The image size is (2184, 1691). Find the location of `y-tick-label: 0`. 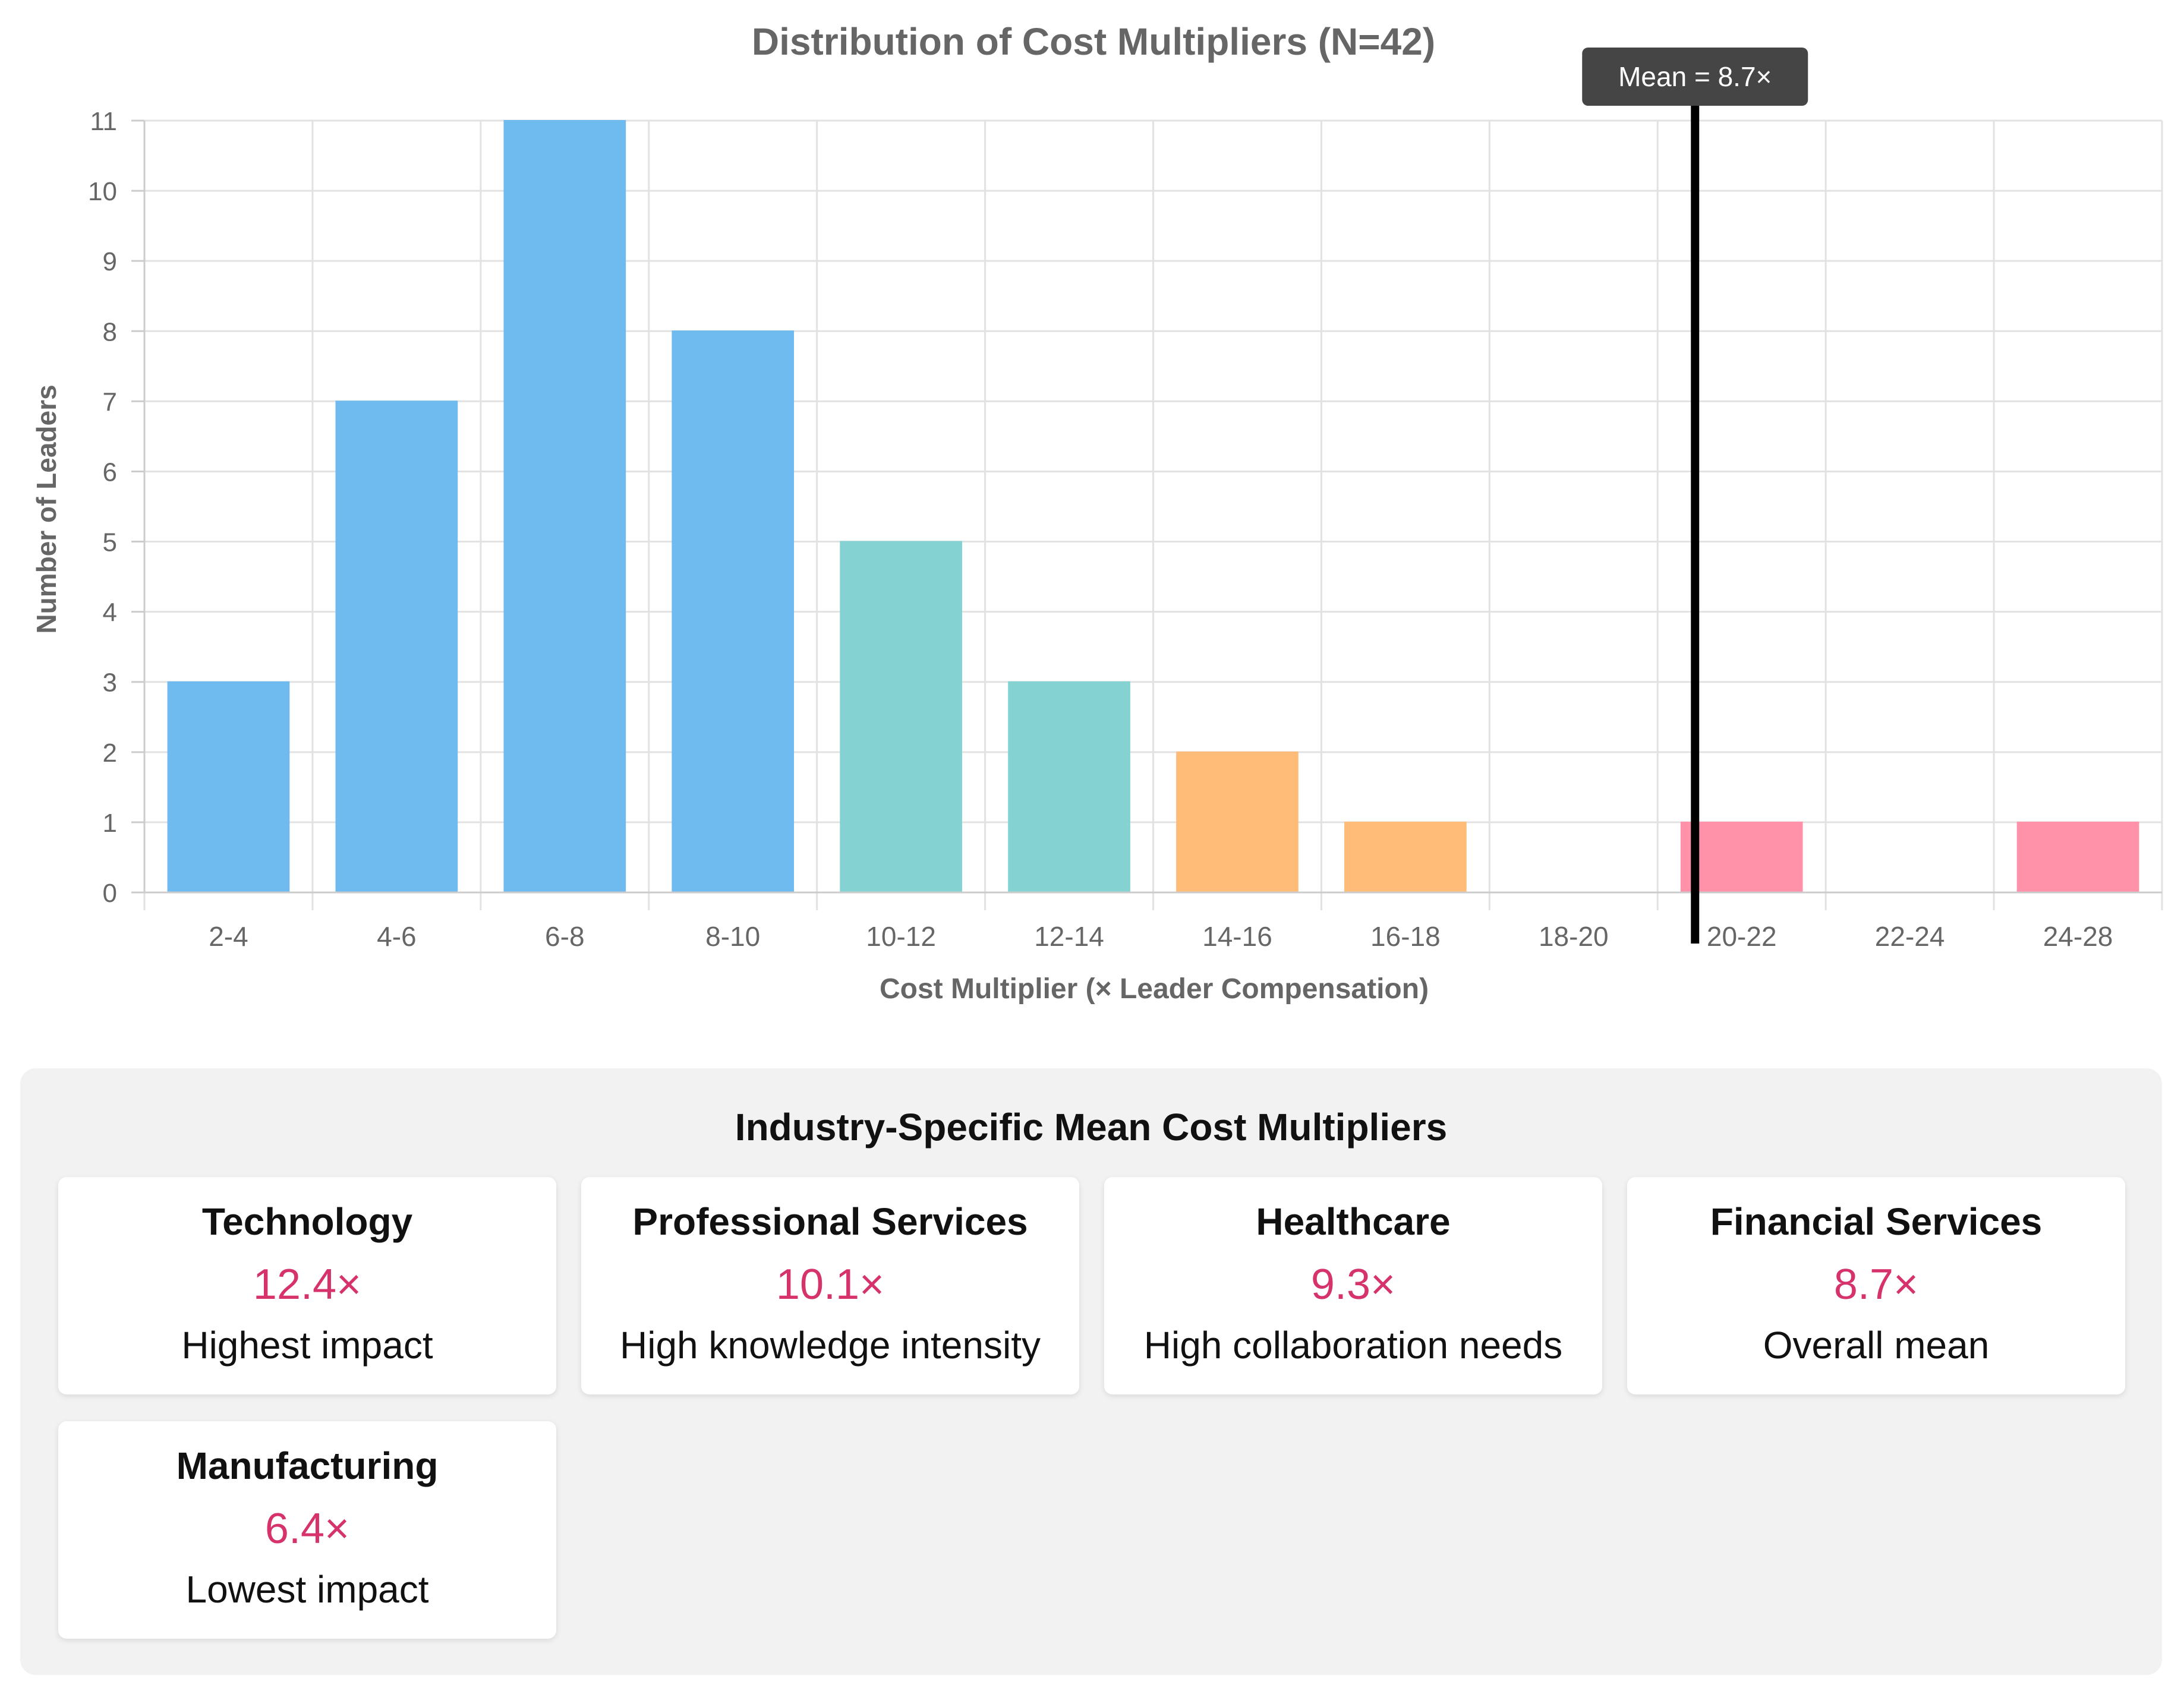

y-tick-label: 0 is located at coordinates (110, 893).